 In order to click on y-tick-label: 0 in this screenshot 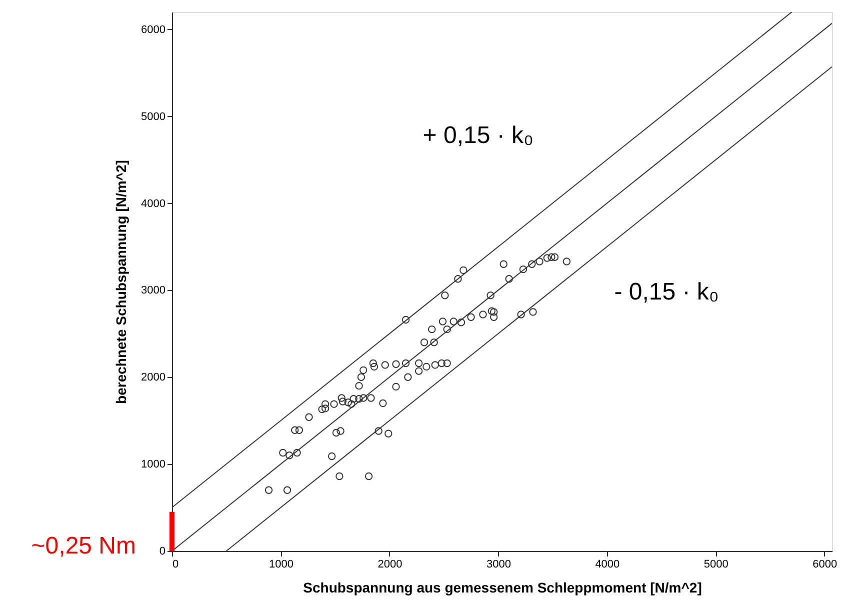, I will do `click(162, 552)`.